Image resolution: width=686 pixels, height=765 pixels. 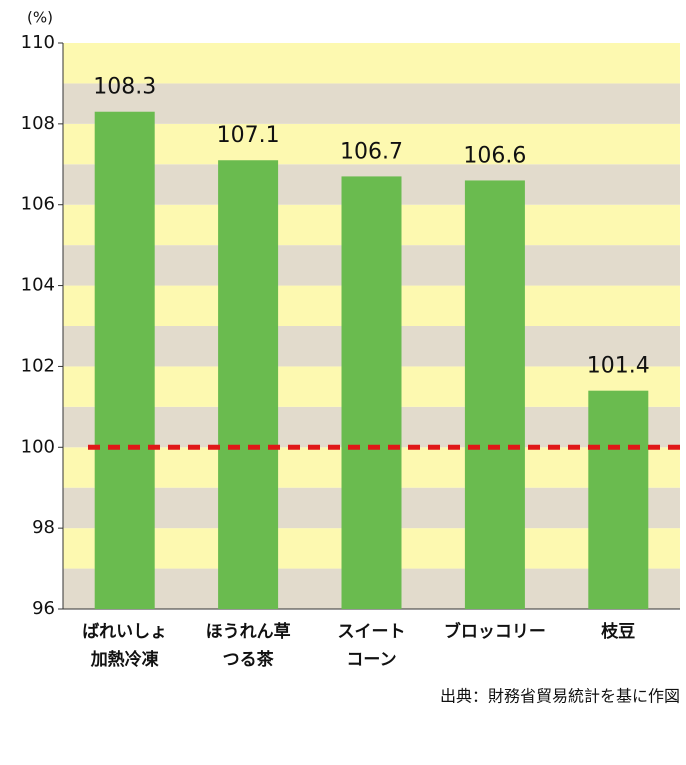 I want to click on x-tick-label: ブロッコリー, so click(x=495, y=631).